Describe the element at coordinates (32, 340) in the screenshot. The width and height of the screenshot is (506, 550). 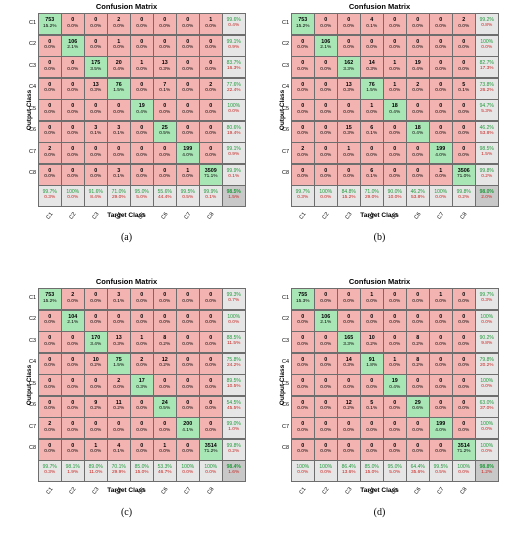
I see `row-class-label: C3` at that location.